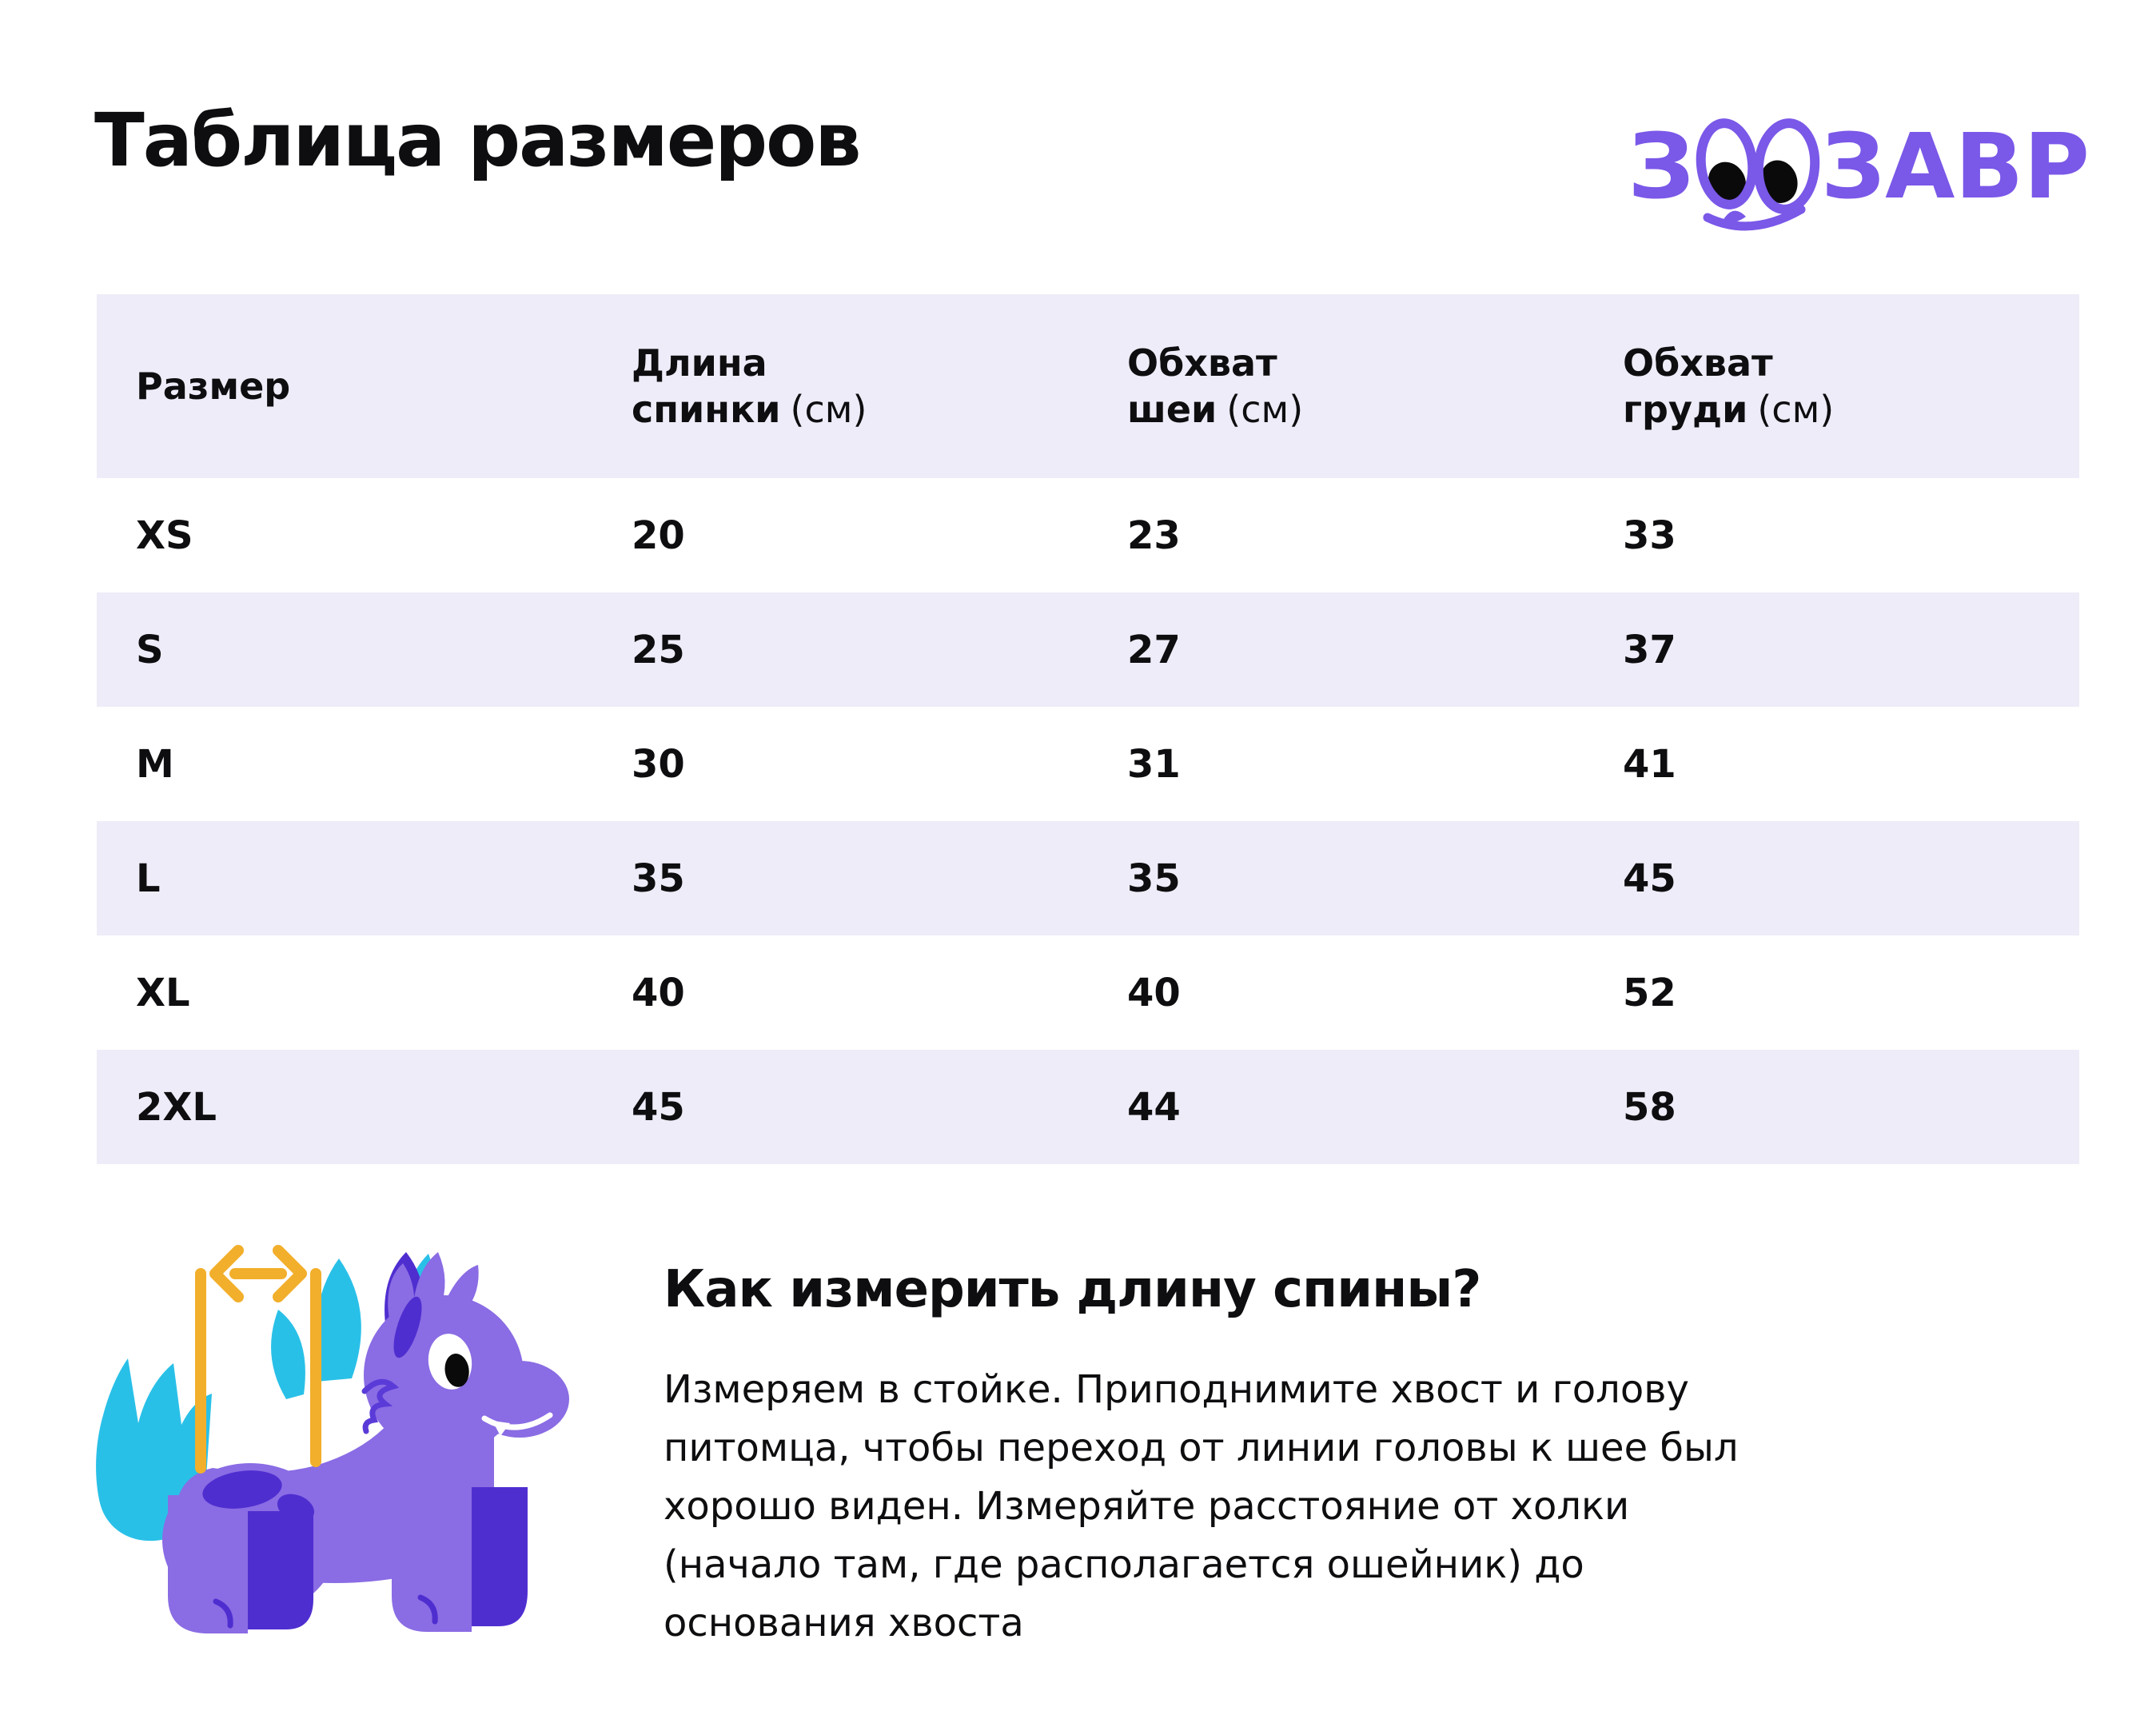  What do you see at coordinates (478, 141) in the screenshot?
I see `page-title: Таблица размеров` at bounding box center [478, 141].